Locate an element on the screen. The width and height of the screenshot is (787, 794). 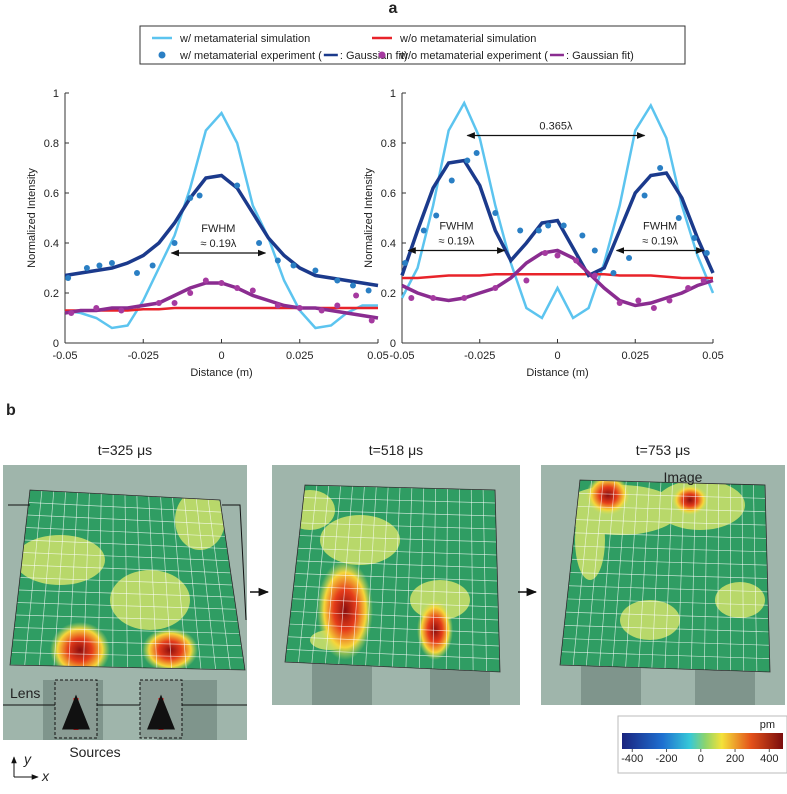
axis-x-label: x is located at coordinates (45, 776).